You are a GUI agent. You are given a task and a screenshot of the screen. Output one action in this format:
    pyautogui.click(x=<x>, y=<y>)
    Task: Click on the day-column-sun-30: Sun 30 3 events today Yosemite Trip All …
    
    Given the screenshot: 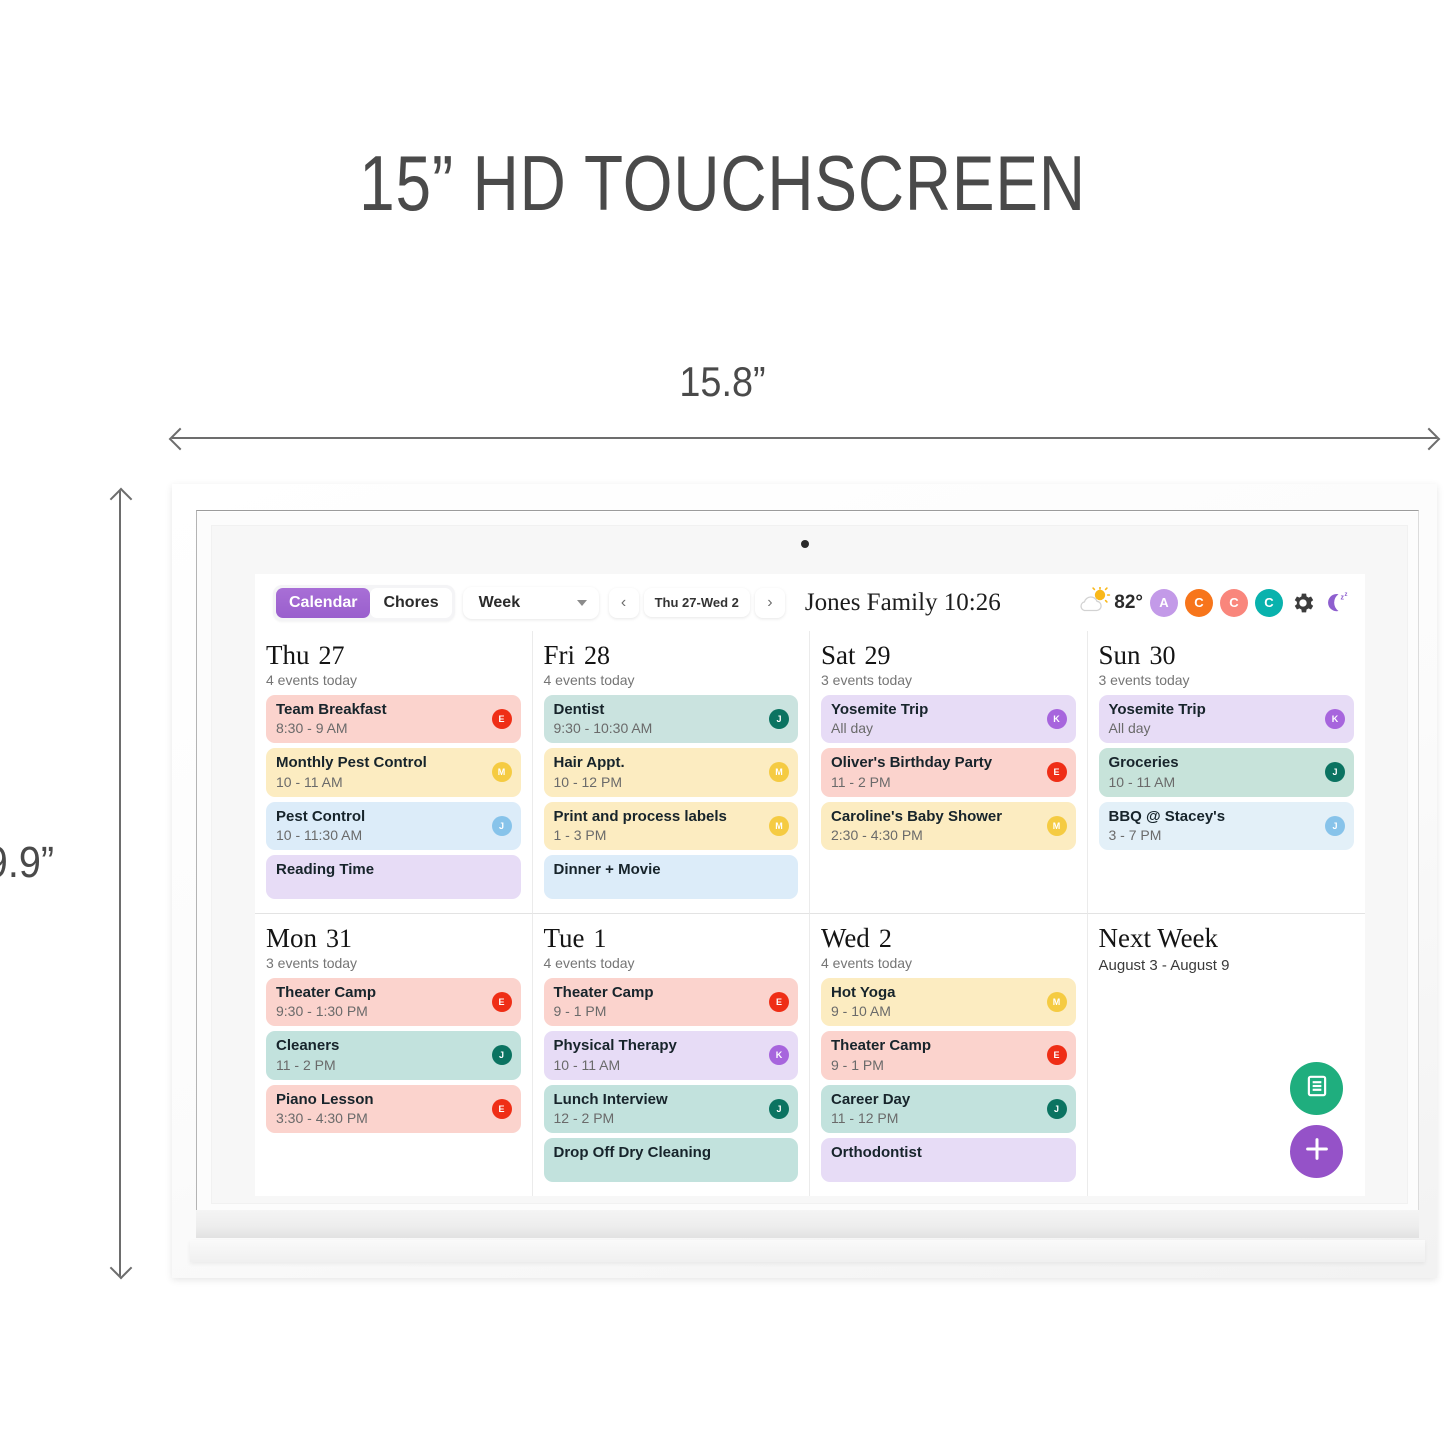 What is the action you would take?
    pyautogui.click(x=1226, y=772)
    